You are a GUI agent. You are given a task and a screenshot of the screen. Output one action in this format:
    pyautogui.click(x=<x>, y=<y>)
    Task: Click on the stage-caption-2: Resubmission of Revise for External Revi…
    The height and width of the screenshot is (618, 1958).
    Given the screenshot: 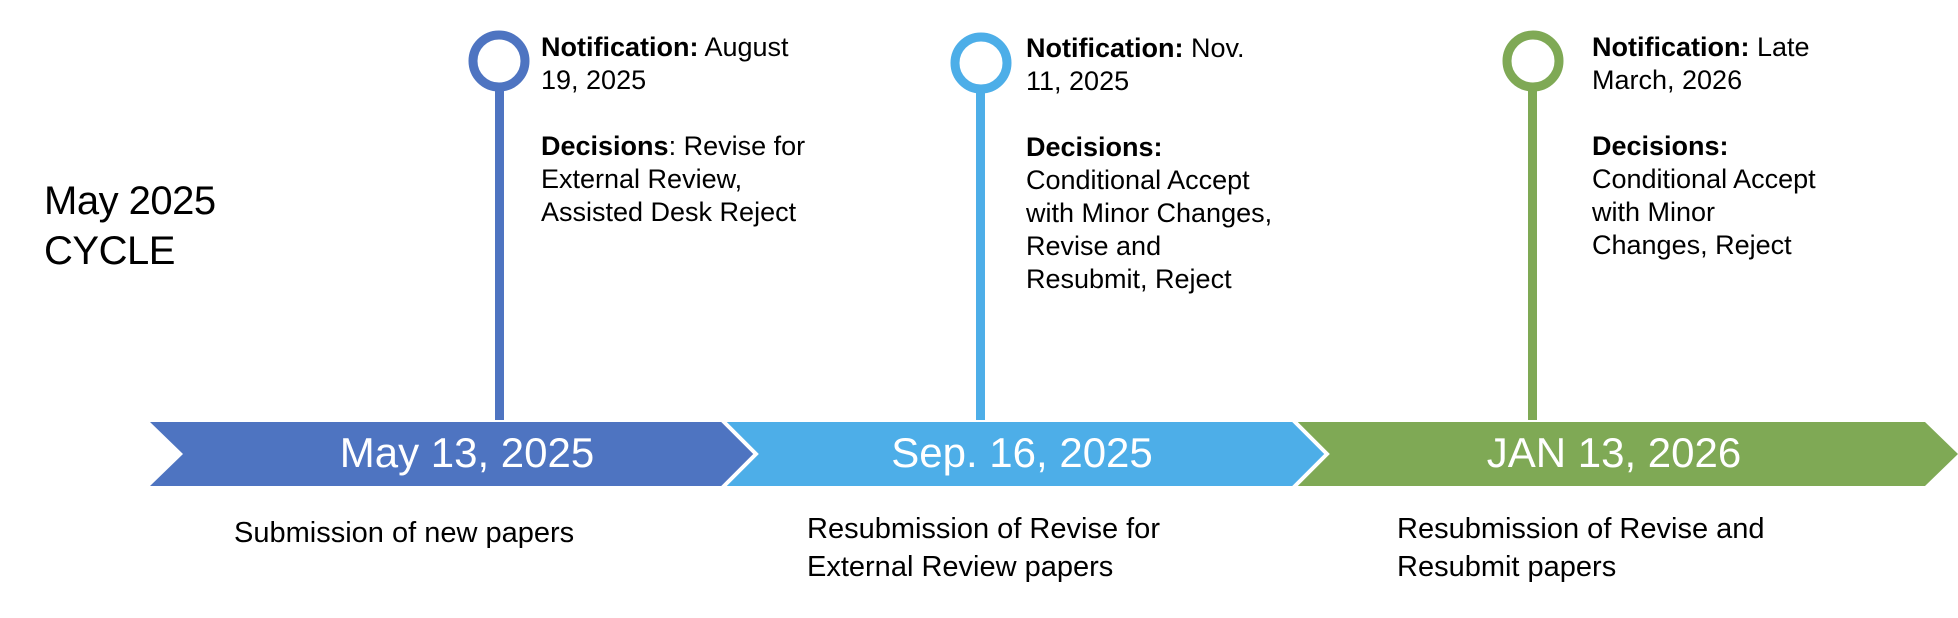 What is the action you would take?
    pyautogui.click(x=1037, y=548)
    